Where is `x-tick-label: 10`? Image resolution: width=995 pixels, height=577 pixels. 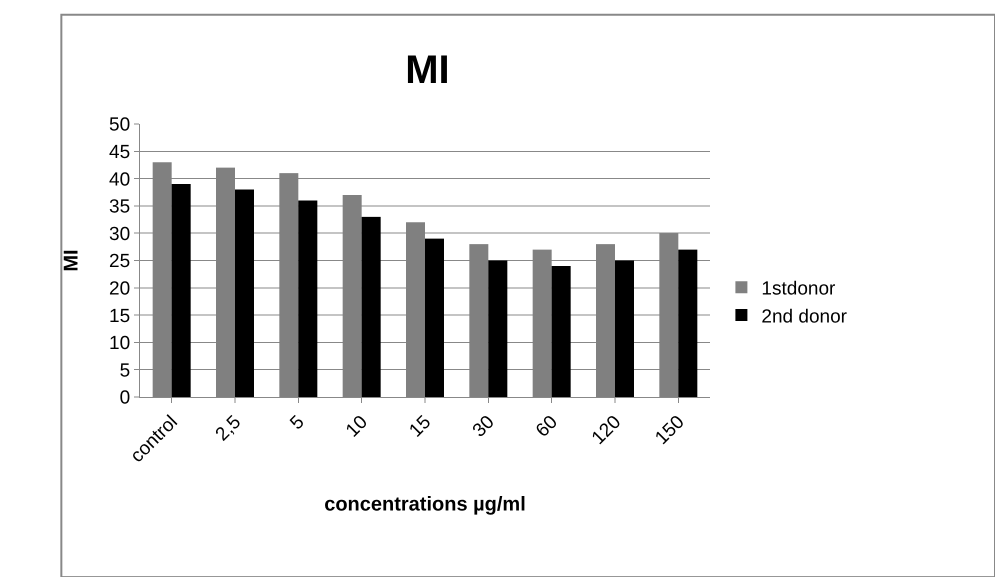 x-tick-label: 10 is located at coordinates (357, 427).